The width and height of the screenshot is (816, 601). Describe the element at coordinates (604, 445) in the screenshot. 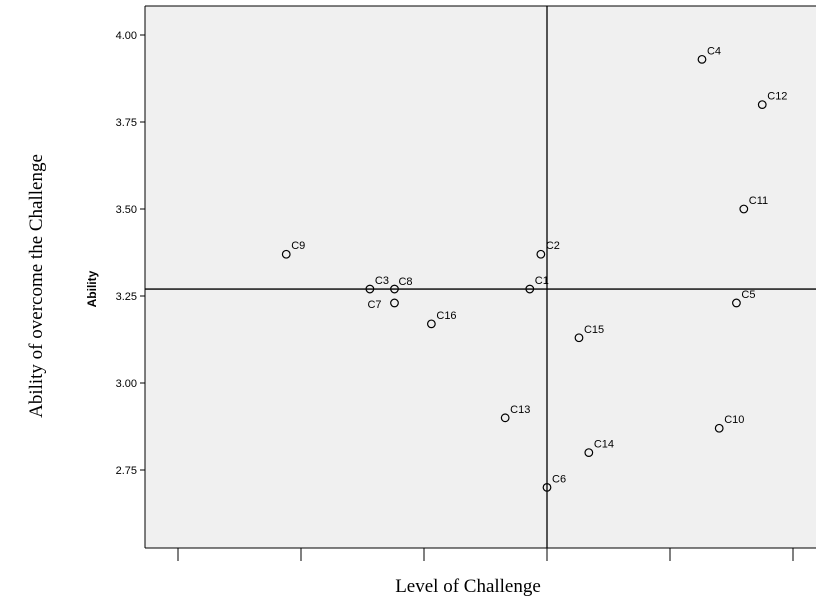

I see `point-label: C14` at that location.